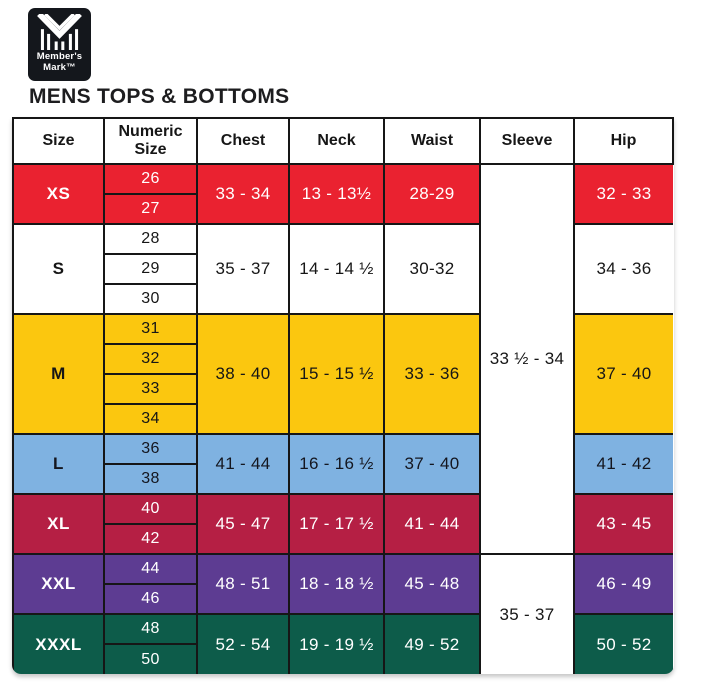 This screenshot has height=683, width=701. I want to click on size-cell: L, so click(58, 464).